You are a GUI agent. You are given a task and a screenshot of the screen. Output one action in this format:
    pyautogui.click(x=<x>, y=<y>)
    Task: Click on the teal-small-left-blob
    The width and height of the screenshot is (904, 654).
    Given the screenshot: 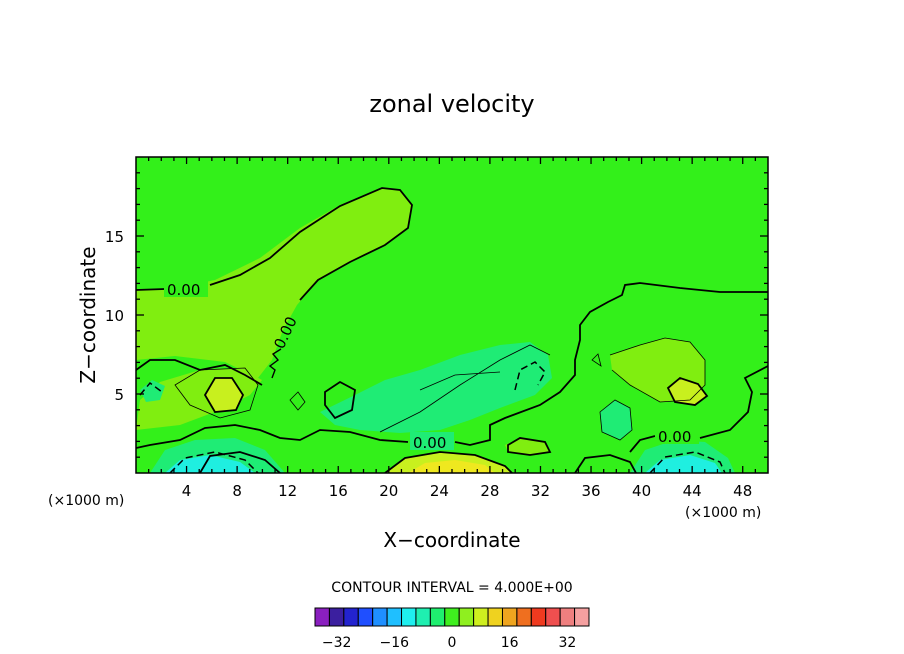 What is the action you would take?
    pyautogui.click(x=152, y=391)
    